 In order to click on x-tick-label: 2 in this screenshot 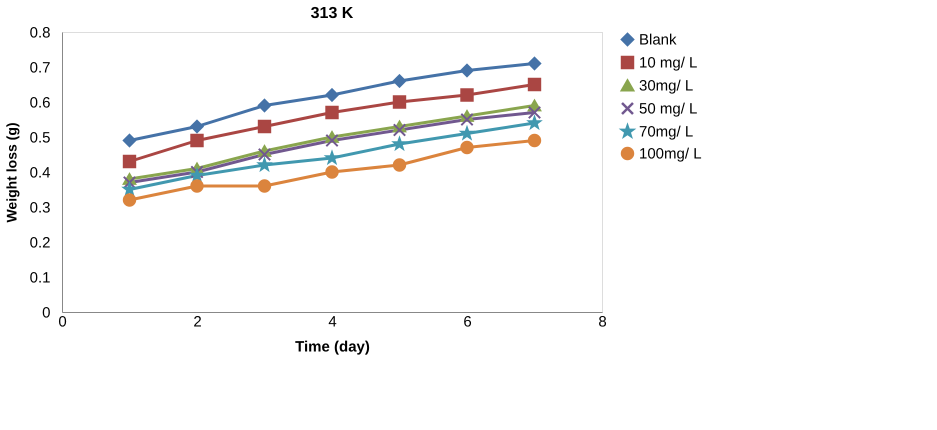, I will do `click(197, 322)`.